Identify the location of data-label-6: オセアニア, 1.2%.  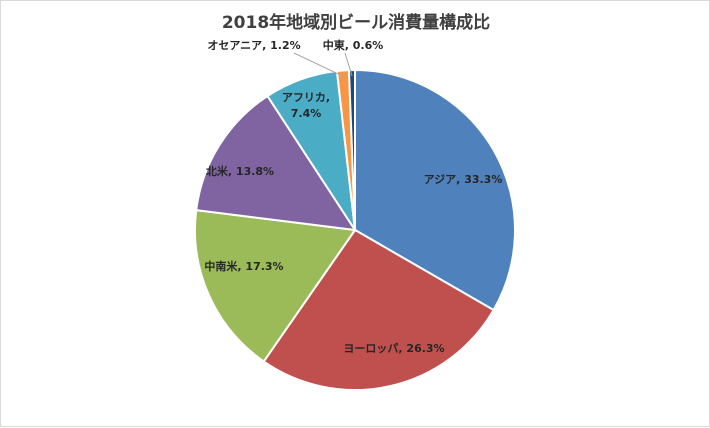
(253, 45).